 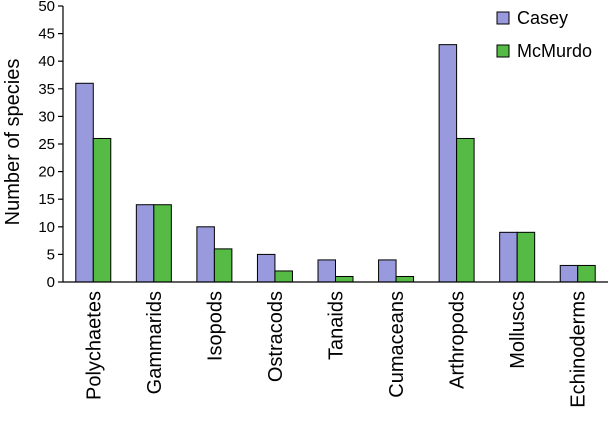 What do you see at coordinates (458, 340) in the screenshot?
I see `category-label: Arthropods` at bounding box center [458, 340].